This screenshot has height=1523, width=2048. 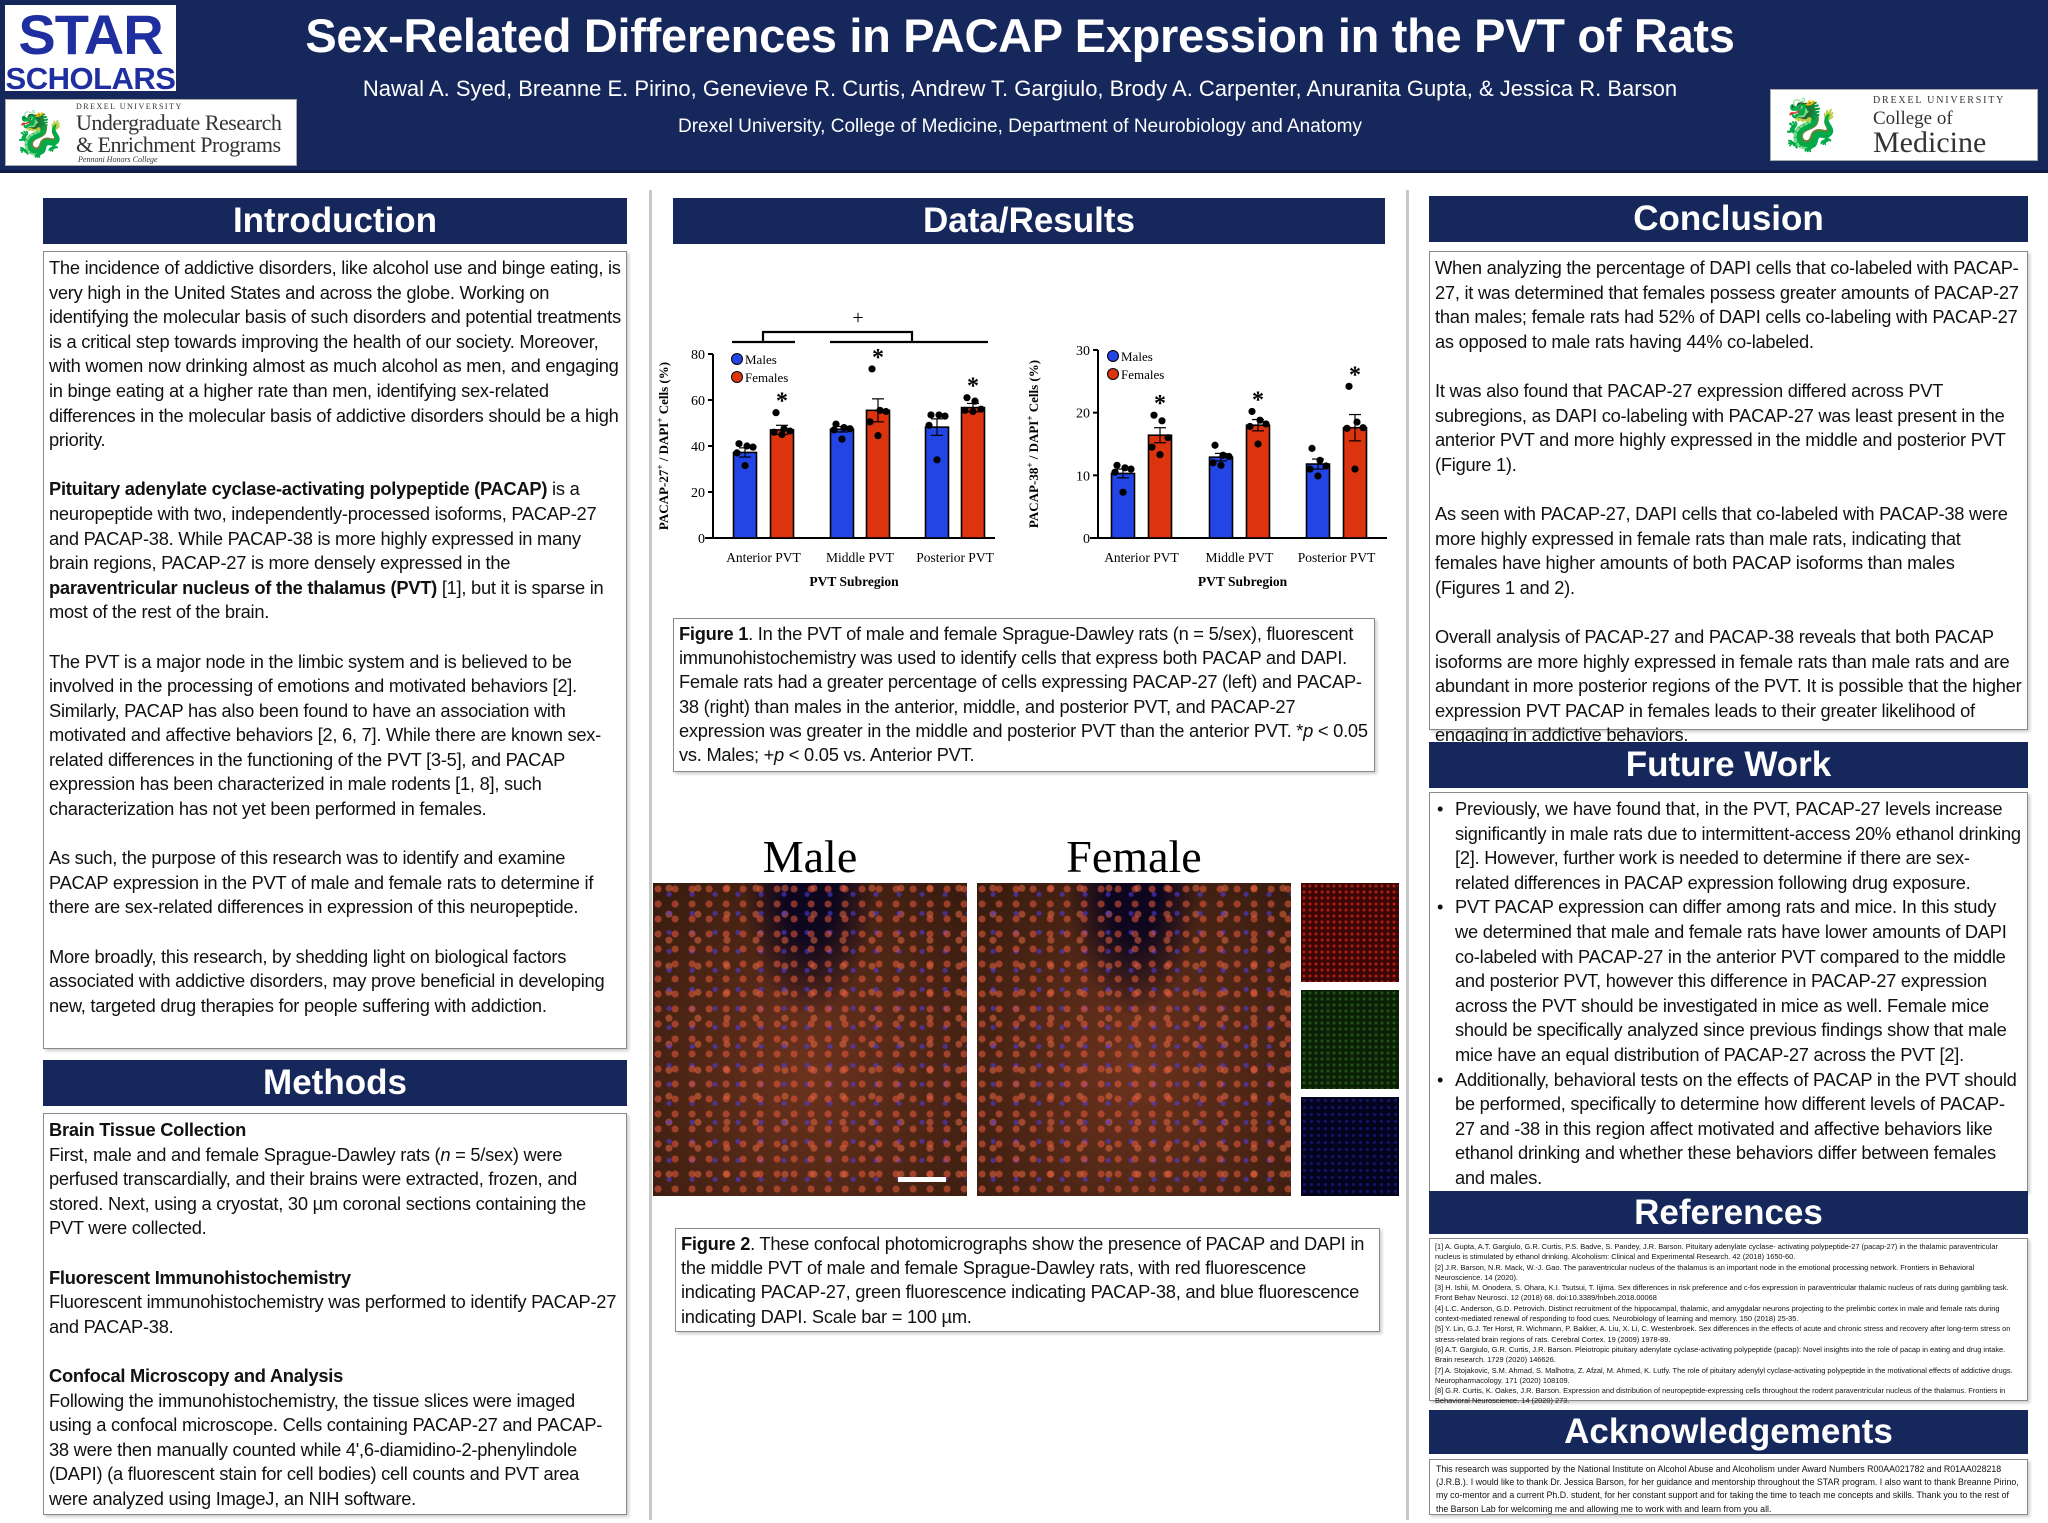 I want to click on pacap38-channel-image, so click(x=1350, y=1039).